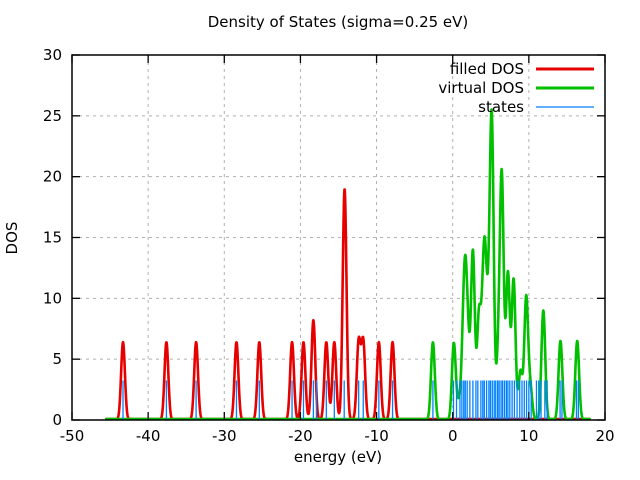 This screenshot has width=640, height=480. What do you see at coordinates (52, 238) in the screenshot?
I see `y-tick-label: 15` at bounding box center [52, 238].